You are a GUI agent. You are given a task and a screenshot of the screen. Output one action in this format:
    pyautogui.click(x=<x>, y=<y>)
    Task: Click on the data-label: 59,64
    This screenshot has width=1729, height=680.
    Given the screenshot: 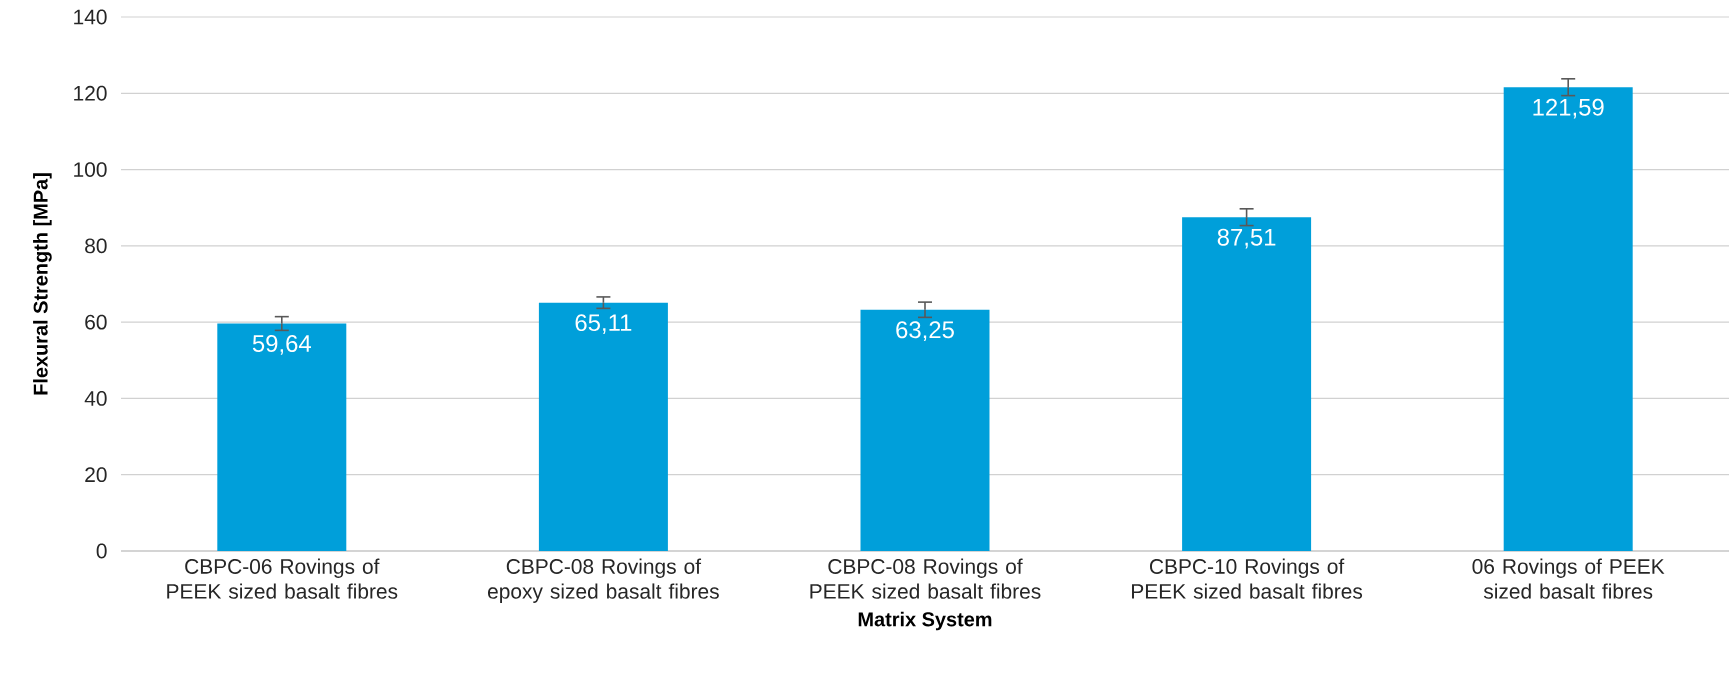 What is the action you would take?
    pyautogui.click(x=282, y=345)
    